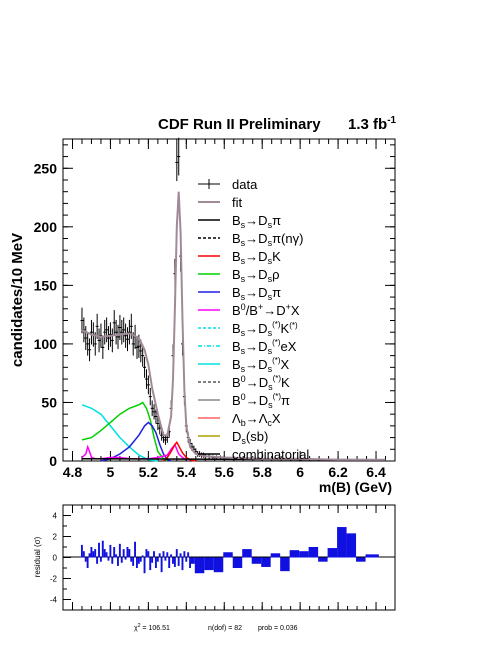 This screenshot has width=498, height=645. What do you see at coordinates (152, 627) in the screenshot?
I see `chi2-stat: χ2 = 106.51` at bounding box center [152, 627].